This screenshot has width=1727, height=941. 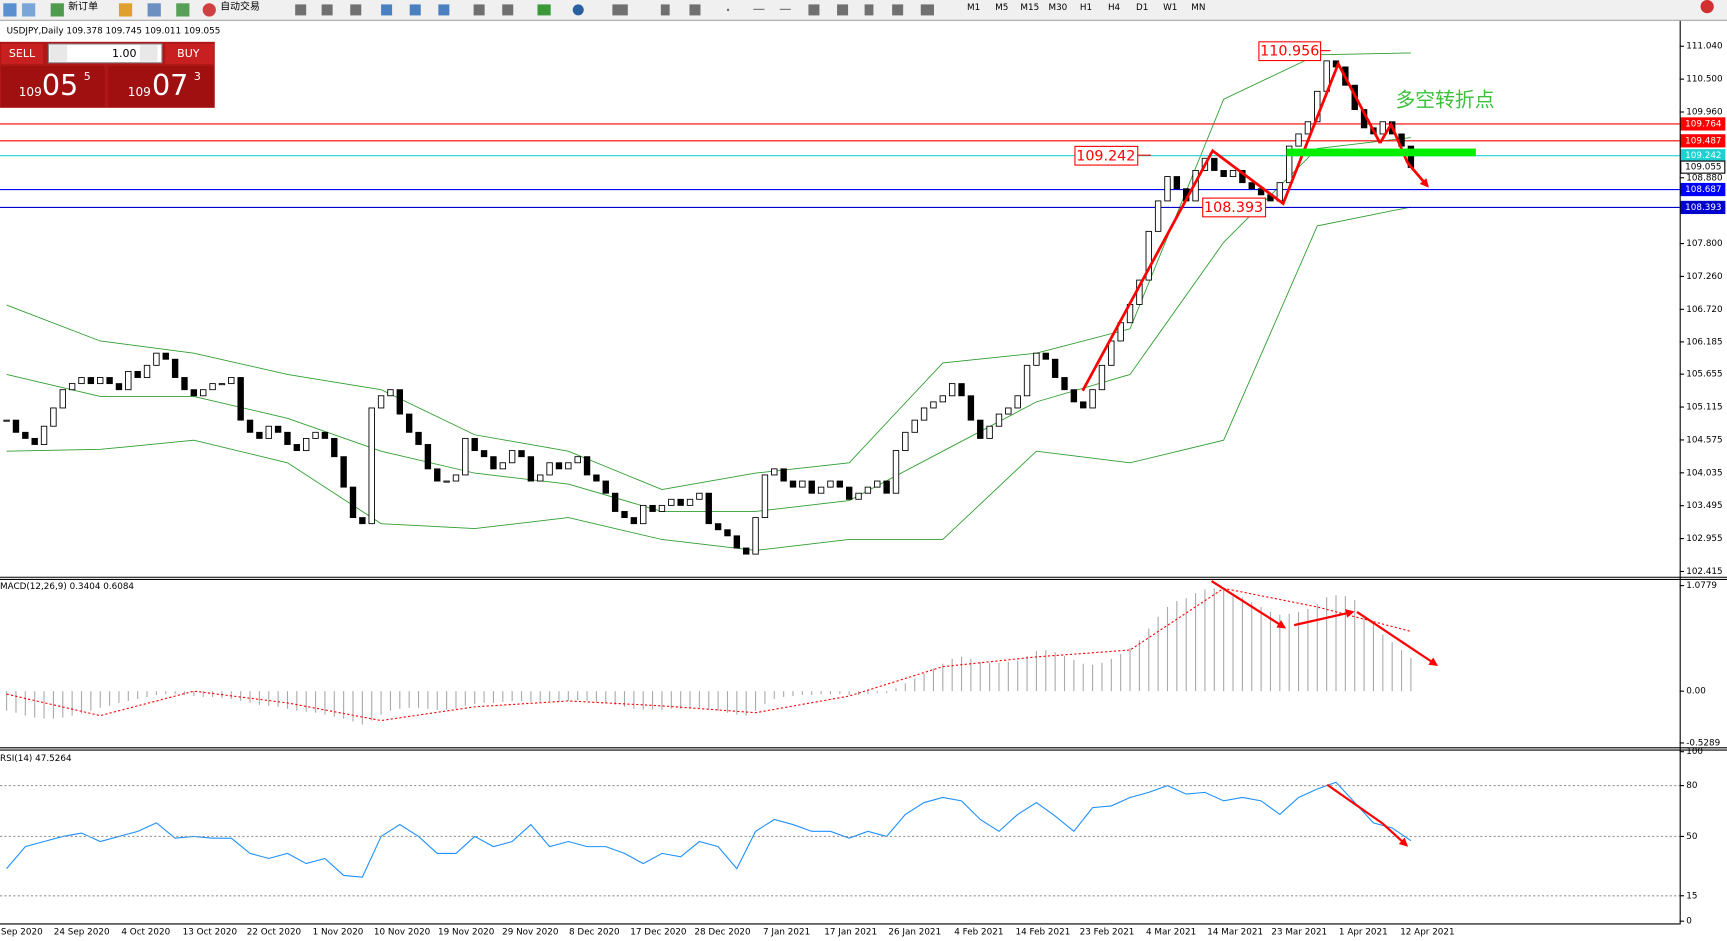 What do you see at coordinates (869, 10) in the screenshot?
I see `text-tool` at bounding box center [869, 10].